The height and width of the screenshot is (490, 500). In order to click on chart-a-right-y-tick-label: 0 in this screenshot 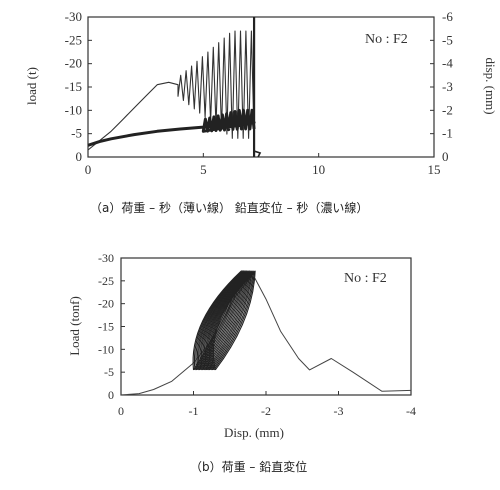, I will do `click(445, 156)`.